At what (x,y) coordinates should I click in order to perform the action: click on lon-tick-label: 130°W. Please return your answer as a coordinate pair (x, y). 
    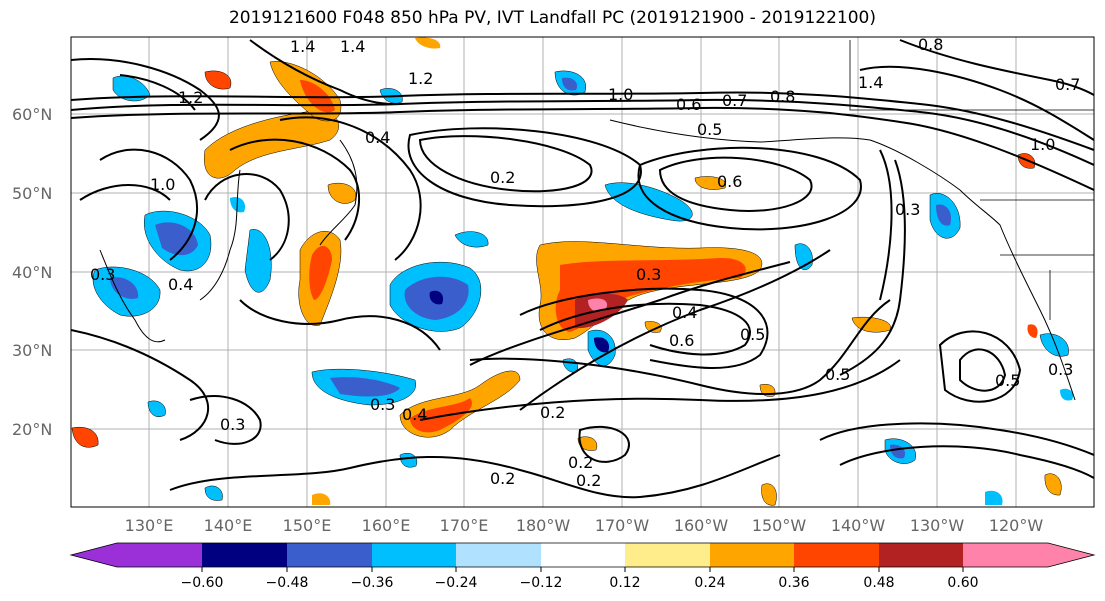
    Looking at the image, I should click on (937, 525).